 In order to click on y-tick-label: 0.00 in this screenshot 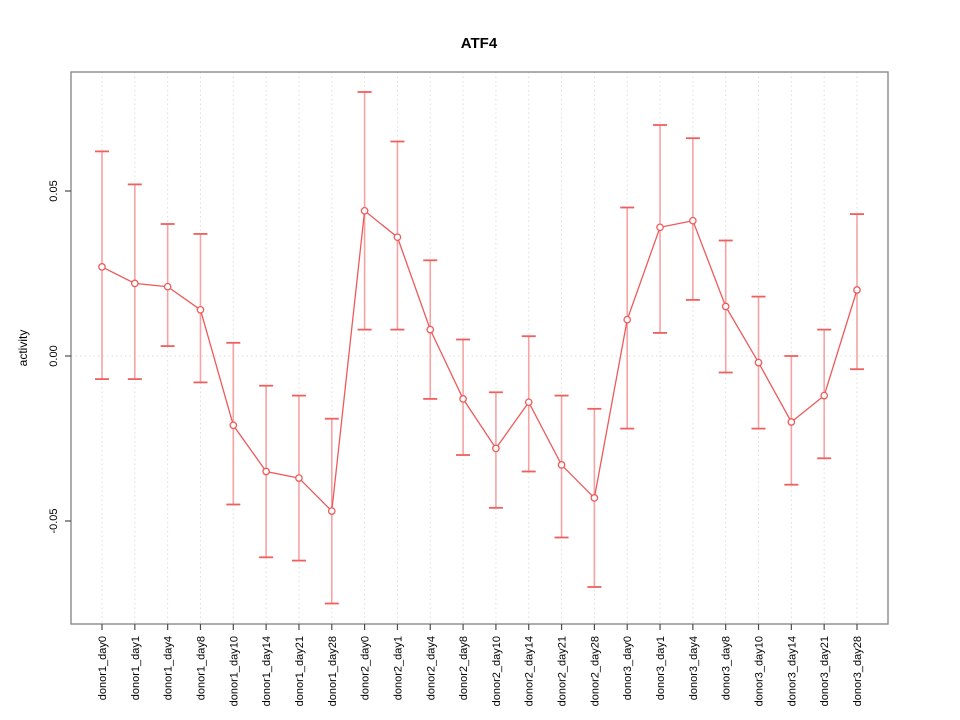, I will do `click(54, 355)`.